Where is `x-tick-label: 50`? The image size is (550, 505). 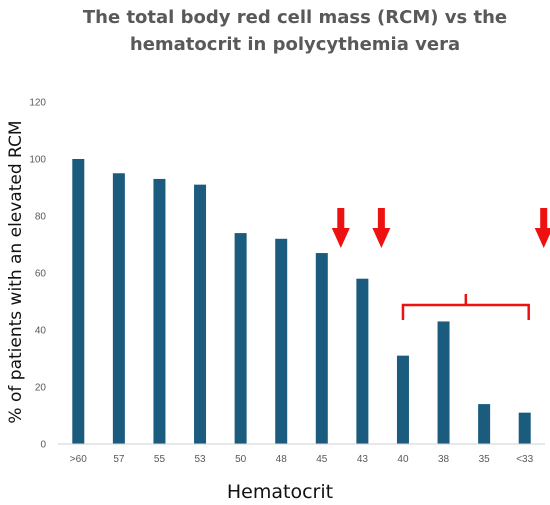
x-tick-label: 50 is located at coordinates (241, 459).